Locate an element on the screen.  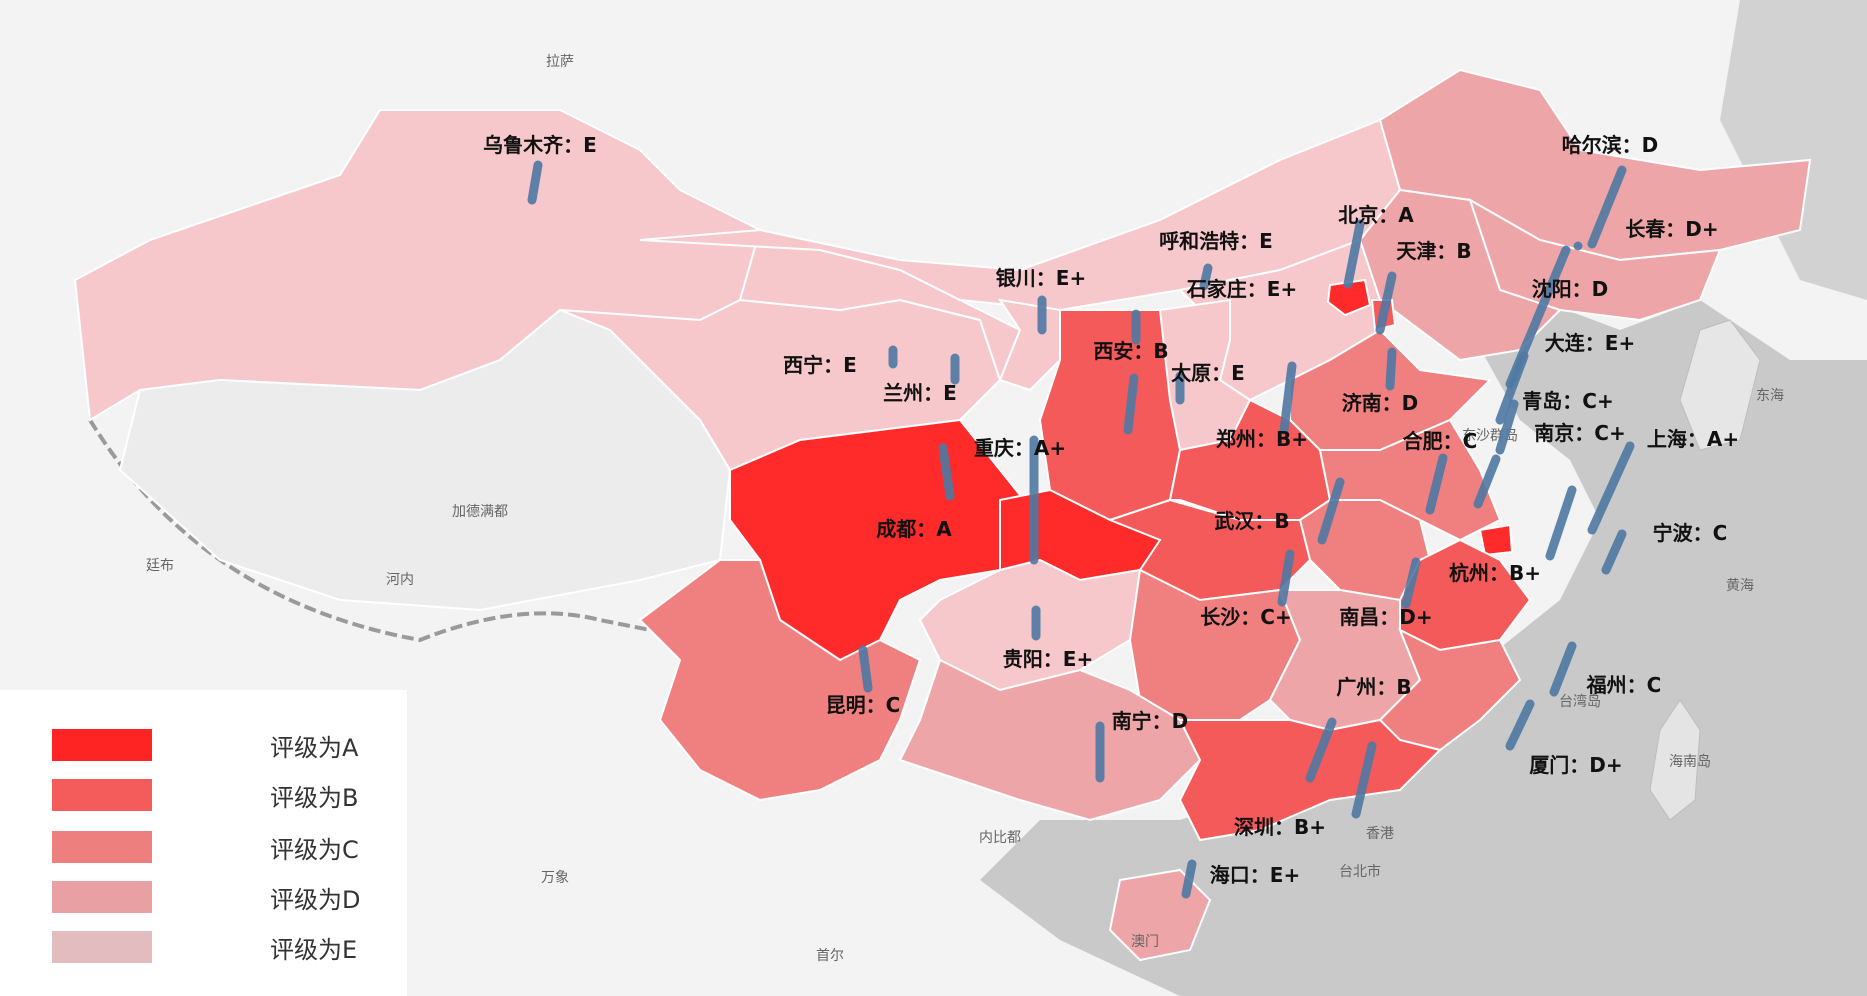
city-label-11: 西宁：E is located at coordinates (820, 365).